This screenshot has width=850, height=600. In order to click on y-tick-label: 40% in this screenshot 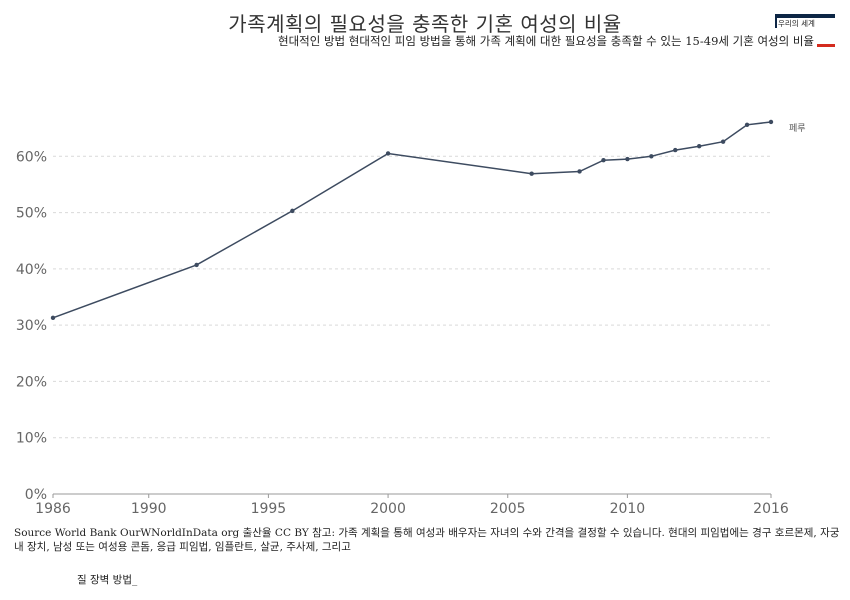, I will do `click(31, 270)`.